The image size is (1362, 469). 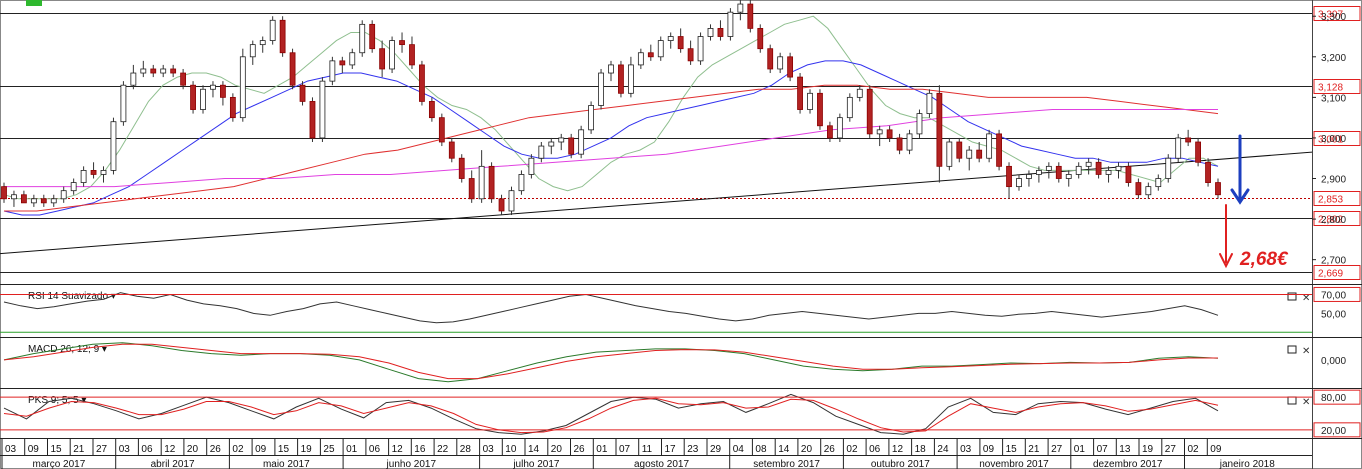 What do you see at coordinates (1014, 464) in the screenshot?
I see `month-label: novembro 2017` at bounding box center [1014, 464].